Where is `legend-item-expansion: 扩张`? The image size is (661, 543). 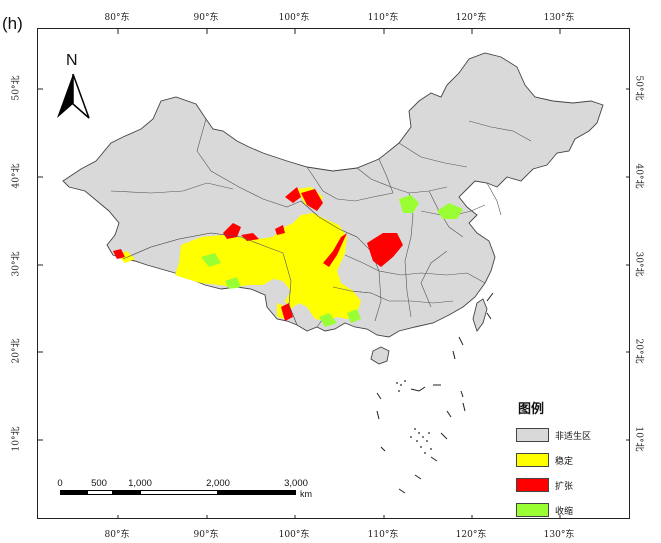 legend-item-expansion: 扩张 is located at coordinates (571, 485).